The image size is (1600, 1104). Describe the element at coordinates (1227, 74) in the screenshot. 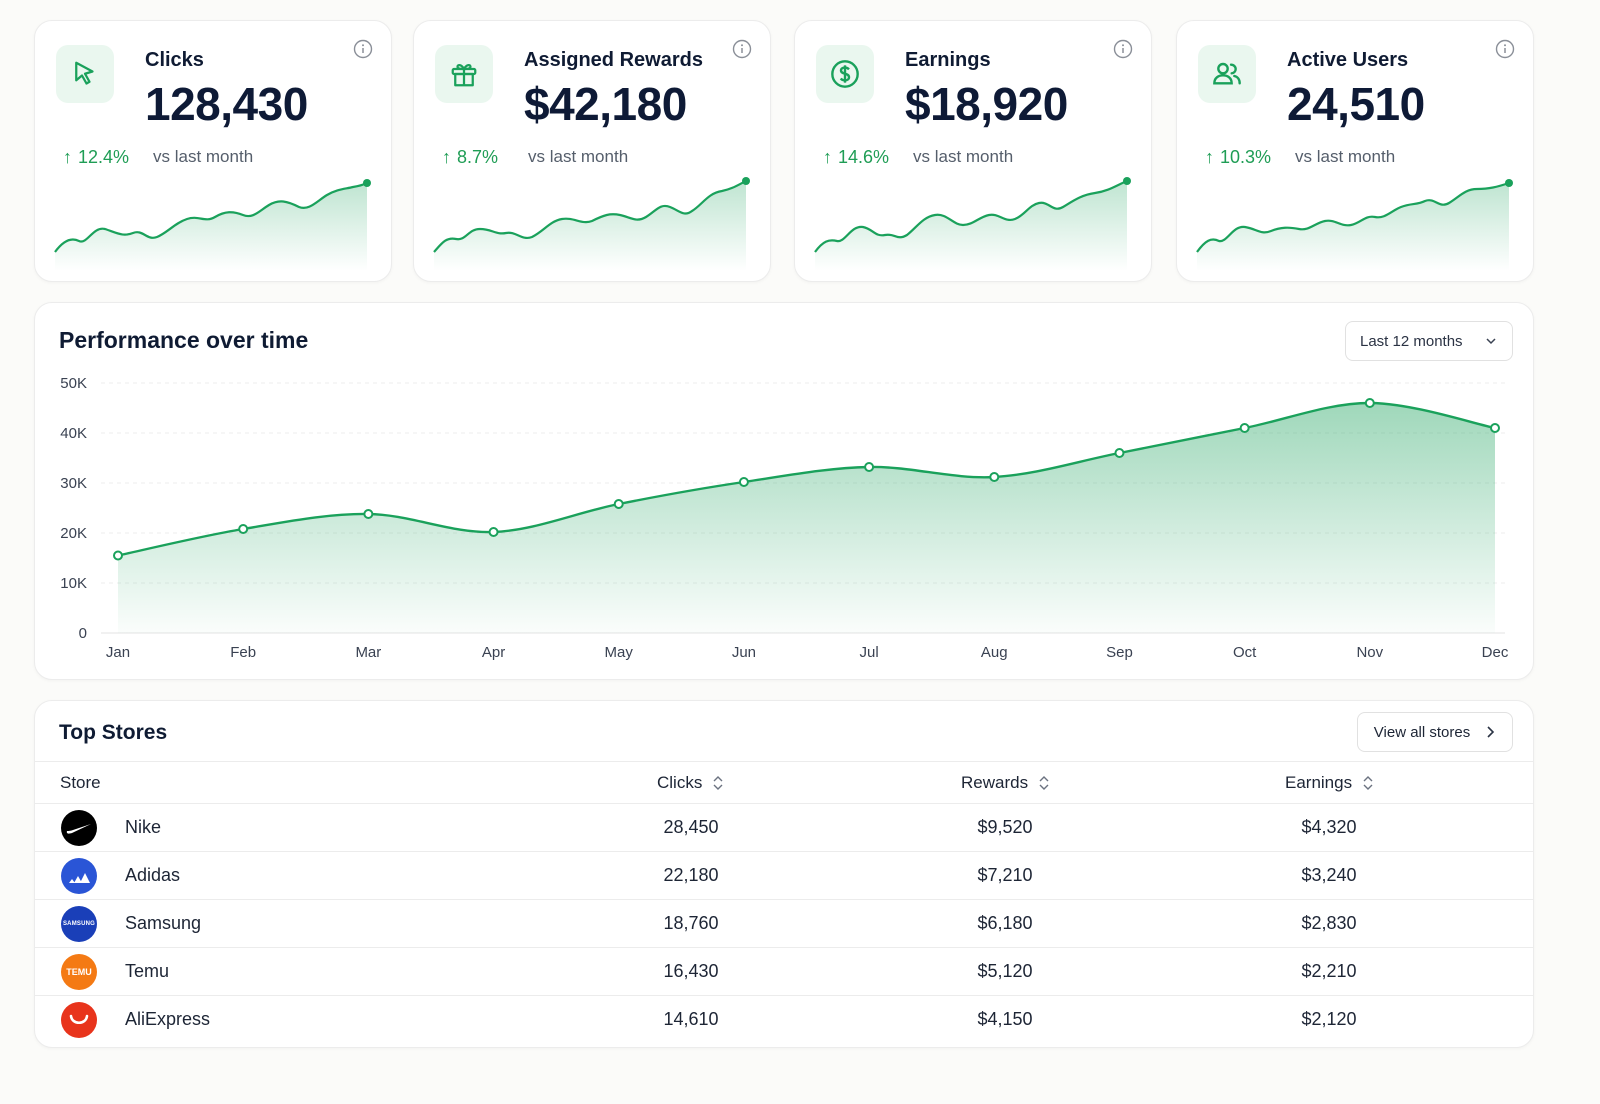

I see `users-icon` at that location.